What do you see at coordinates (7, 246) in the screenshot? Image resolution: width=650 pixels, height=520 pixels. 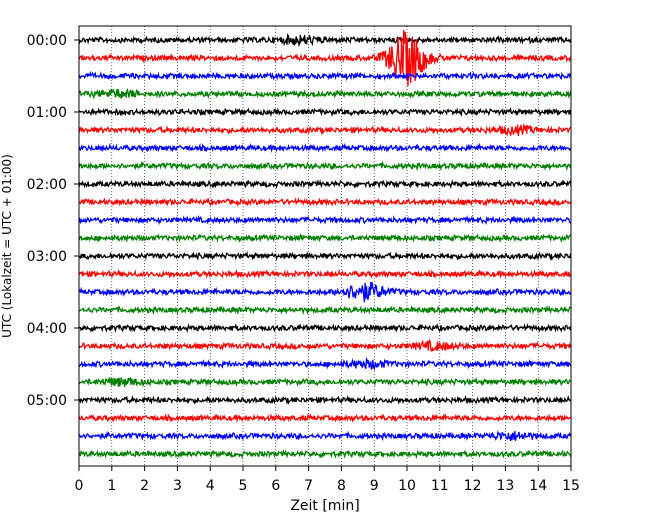 I see `y-axis-label: UTC (Lokalzeit = UTC + 01:00)` at bounding box center [7, 246].